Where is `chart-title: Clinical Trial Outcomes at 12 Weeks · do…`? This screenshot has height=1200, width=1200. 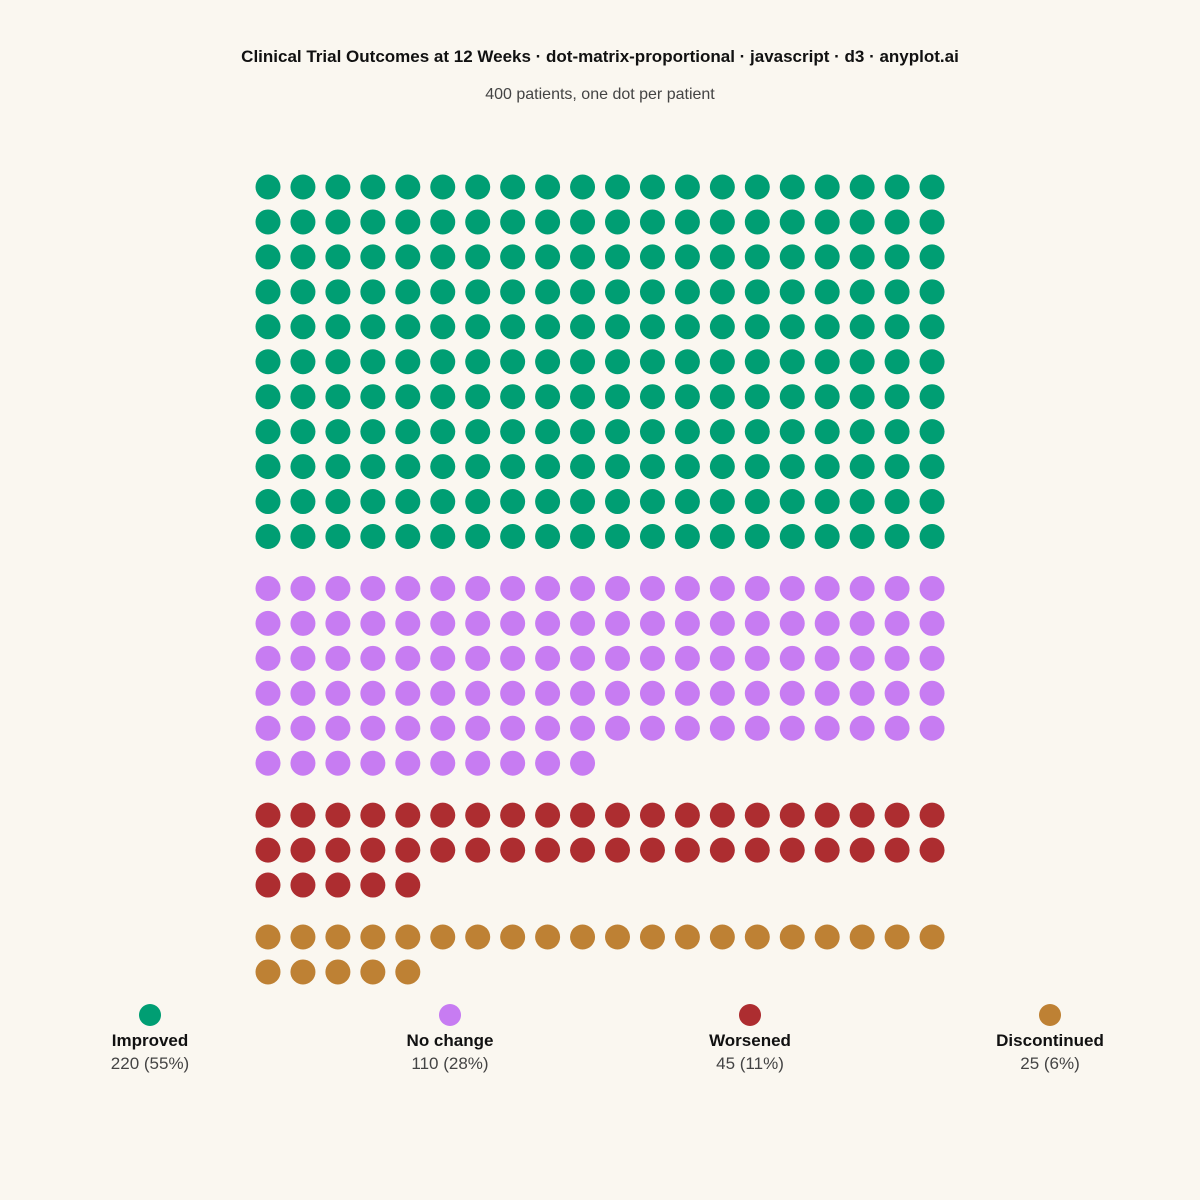 chart-title: Clinical Trial Outcomes at 12 Weeks · do… is located at coordinates (600, 56).